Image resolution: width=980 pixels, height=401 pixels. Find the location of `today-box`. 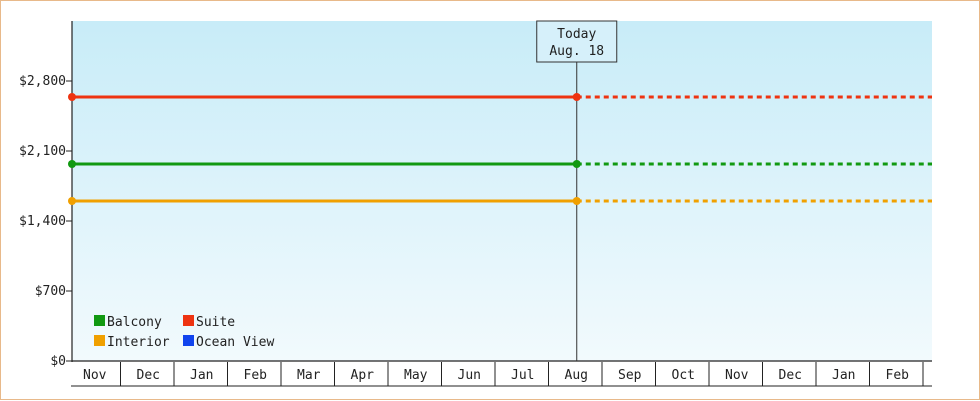

today-box is located at coordinates (577, 41).